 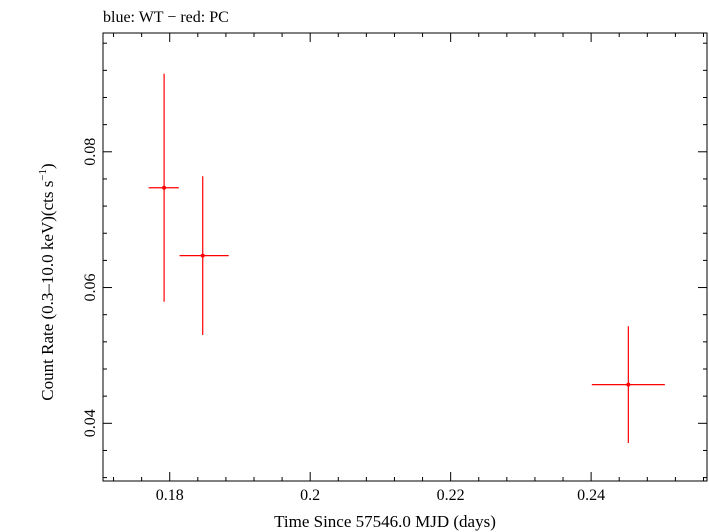 I want to click on x-tick-label: 0.24, so click(x=591, y=495).